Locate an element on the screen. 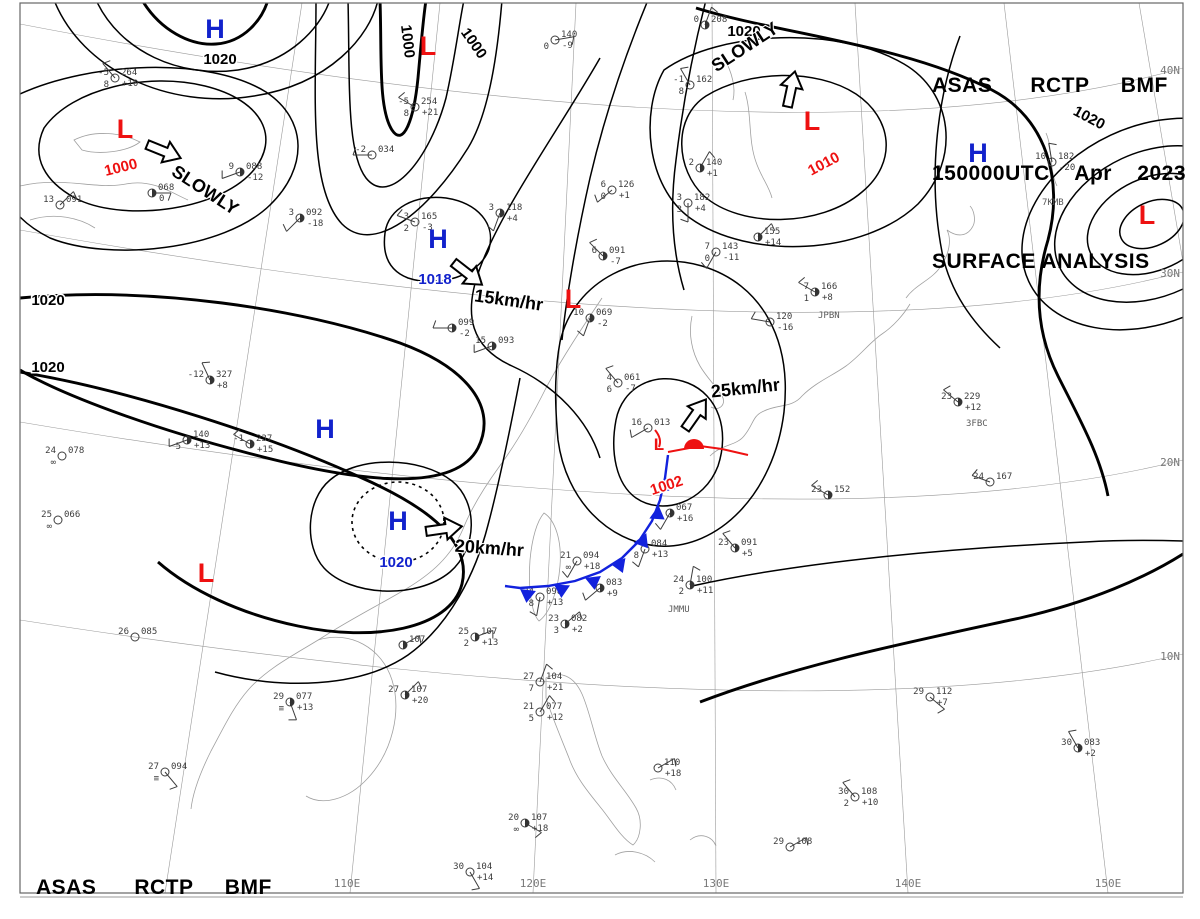  station-weather: 8 is located at coordinates (106, 85).